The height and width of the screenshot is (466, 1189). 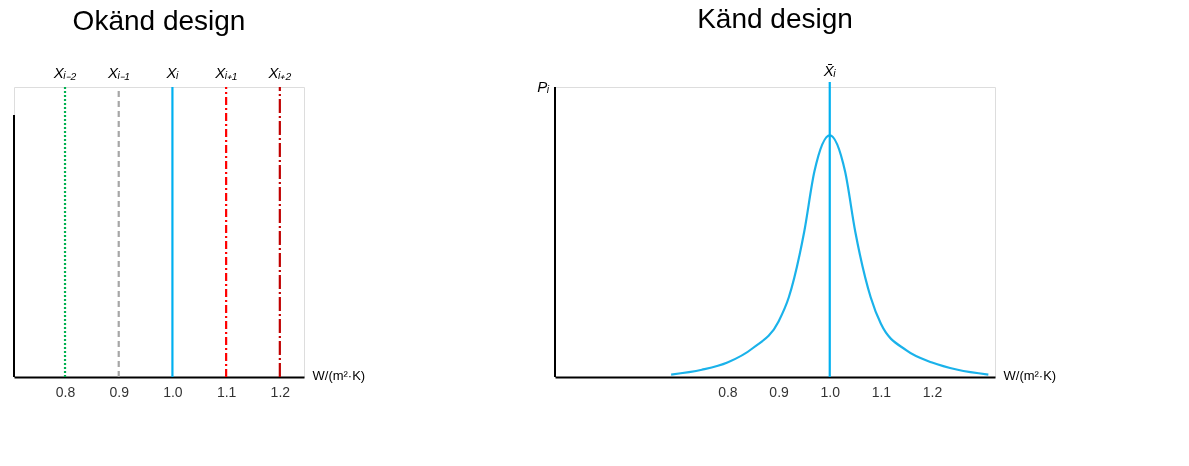 I want to click on series-label: Xᵢ₊₂, so click(x=279, y=72).